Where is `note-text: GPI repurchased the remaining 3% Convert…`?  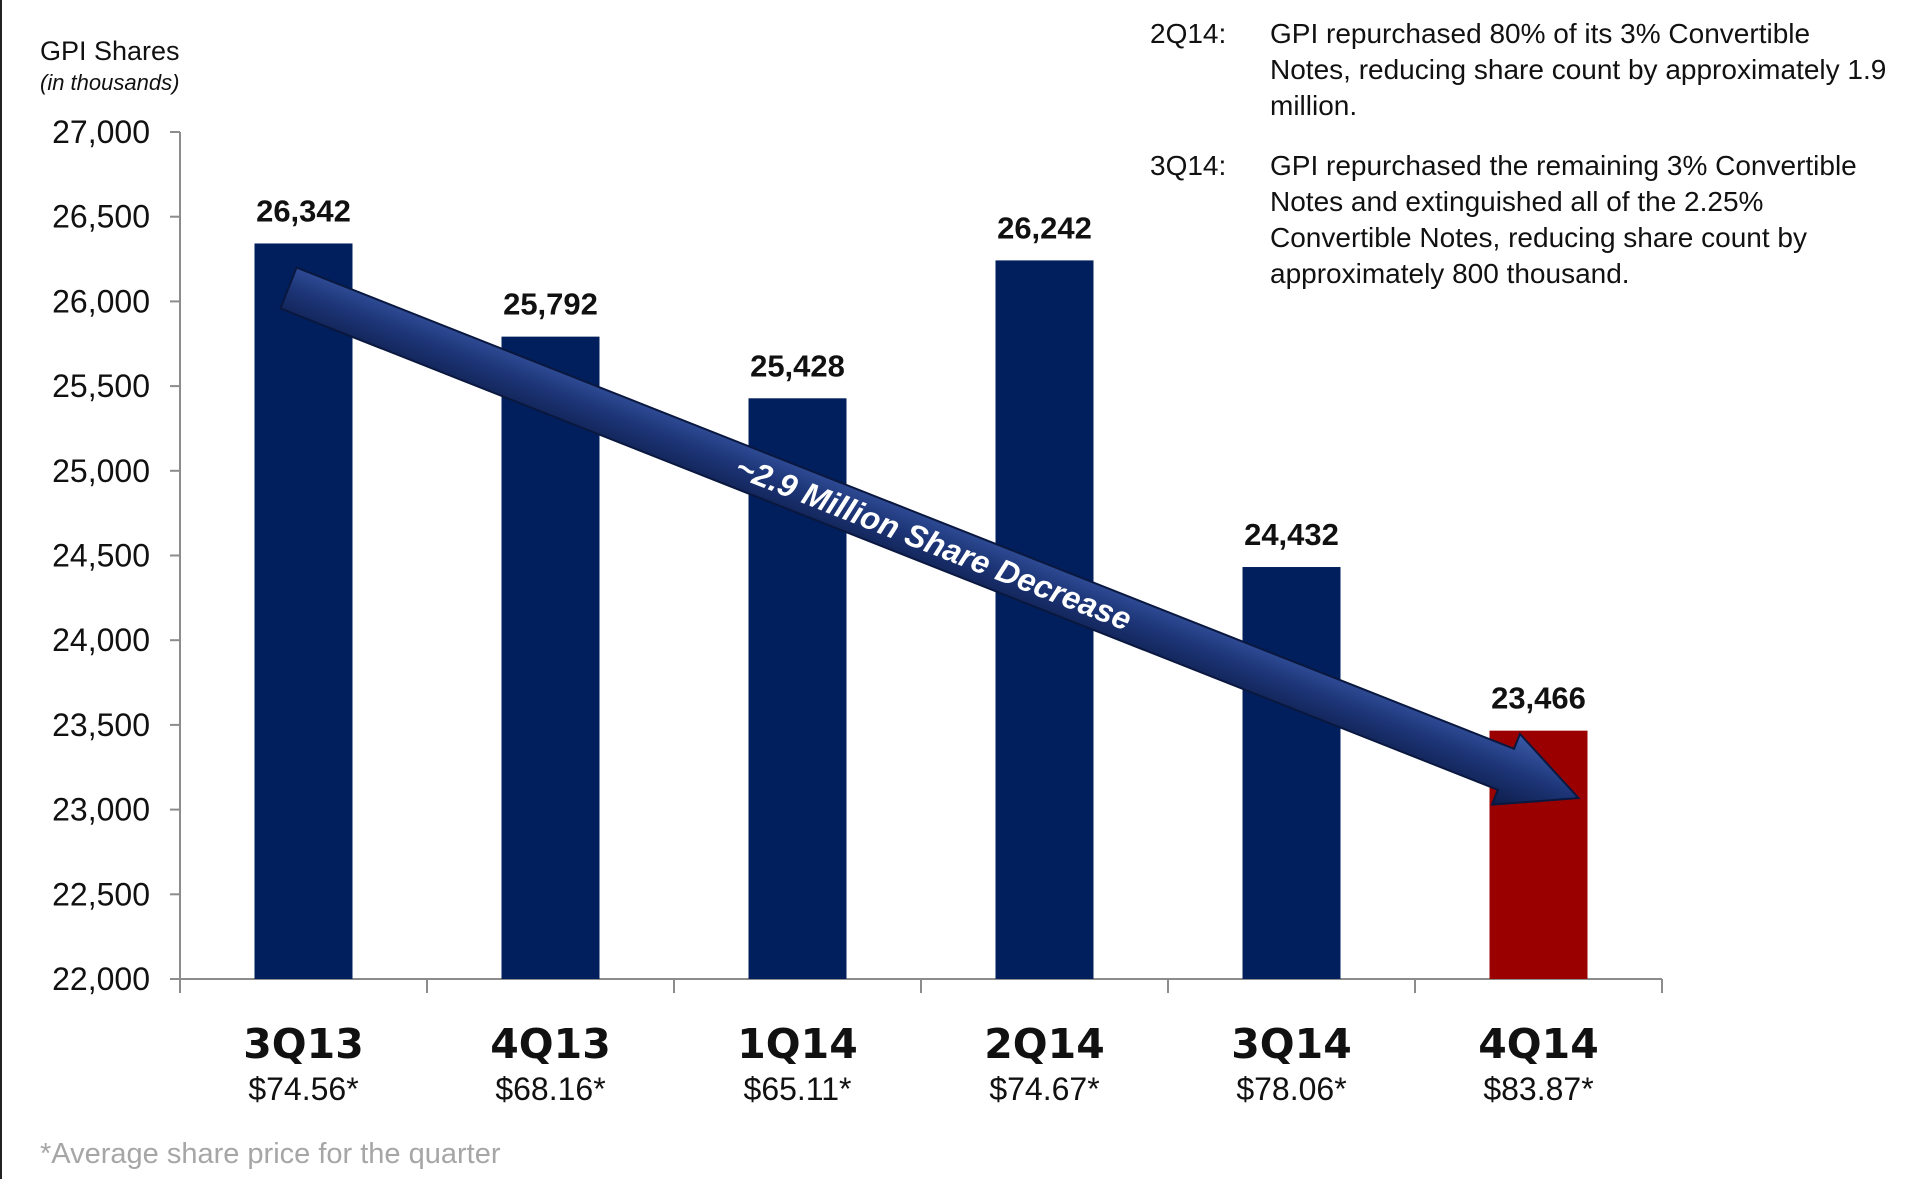 note-text: GPI repurchased the remaining 3% Convert… is located at coordinates (1563, 219).